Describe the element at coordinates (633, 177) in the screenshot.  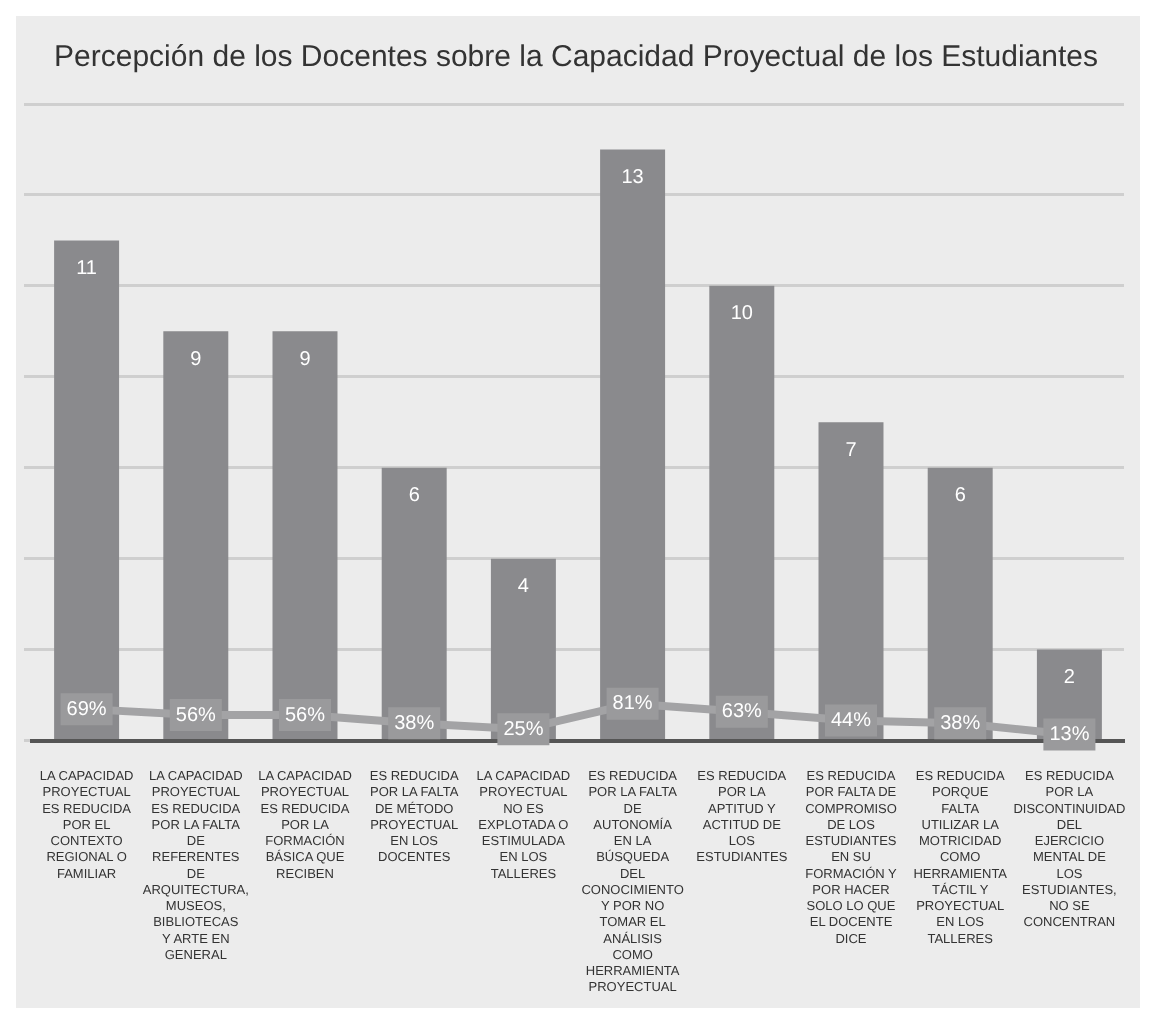
I see `data-label: 13` at that location.